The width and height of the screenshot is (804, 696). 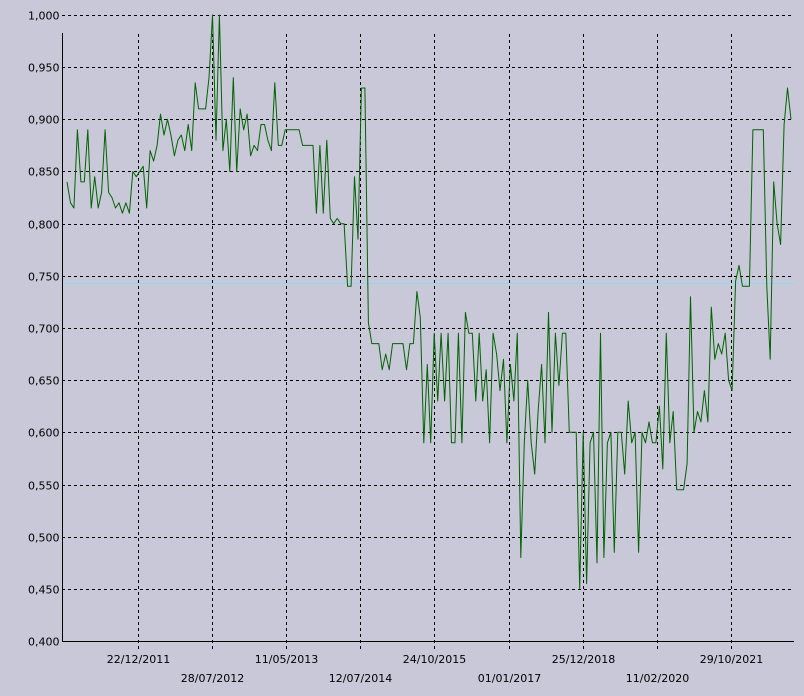 What do you see at coordinates (44, 642) in the screenshot?
I see `y-tick-label: 0,400` at bounding box center [44, 642].